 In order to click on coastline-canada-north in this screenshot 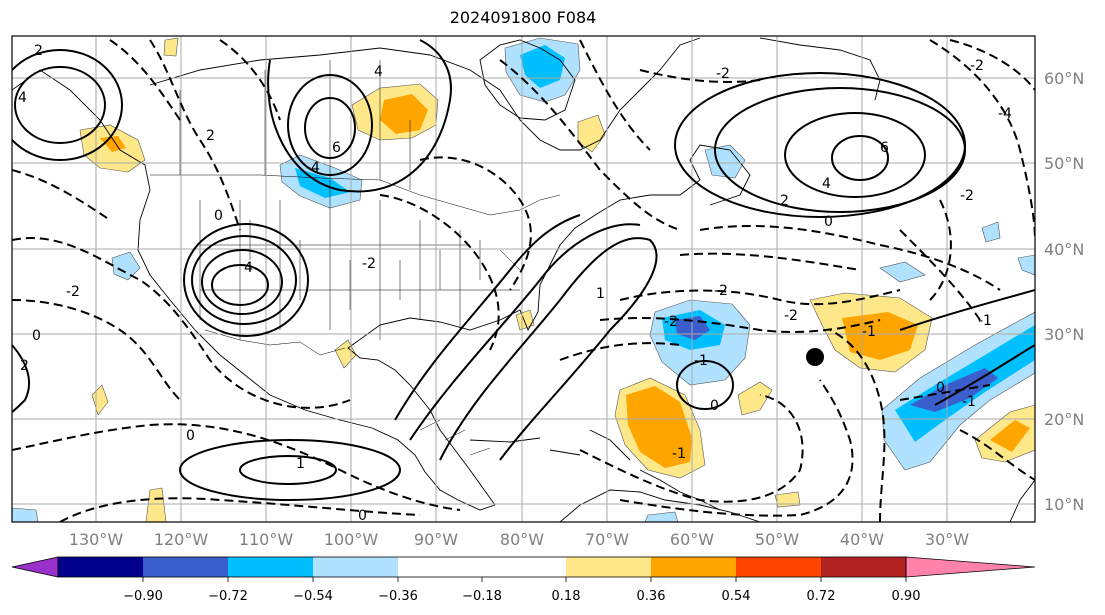, I will do `click(425, 94)`.